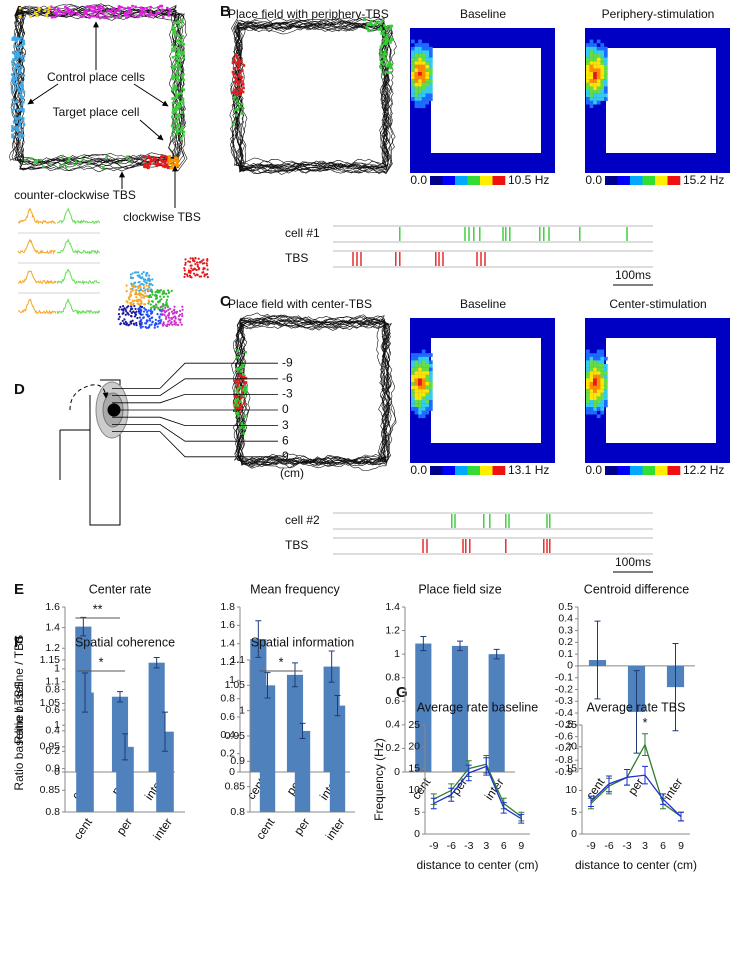 This screenshot has width=737, height=955. What do you see at coordinates (296, 258) in the screenshot?
I see `raster-label: TBS` at bounding box center [296, 258].